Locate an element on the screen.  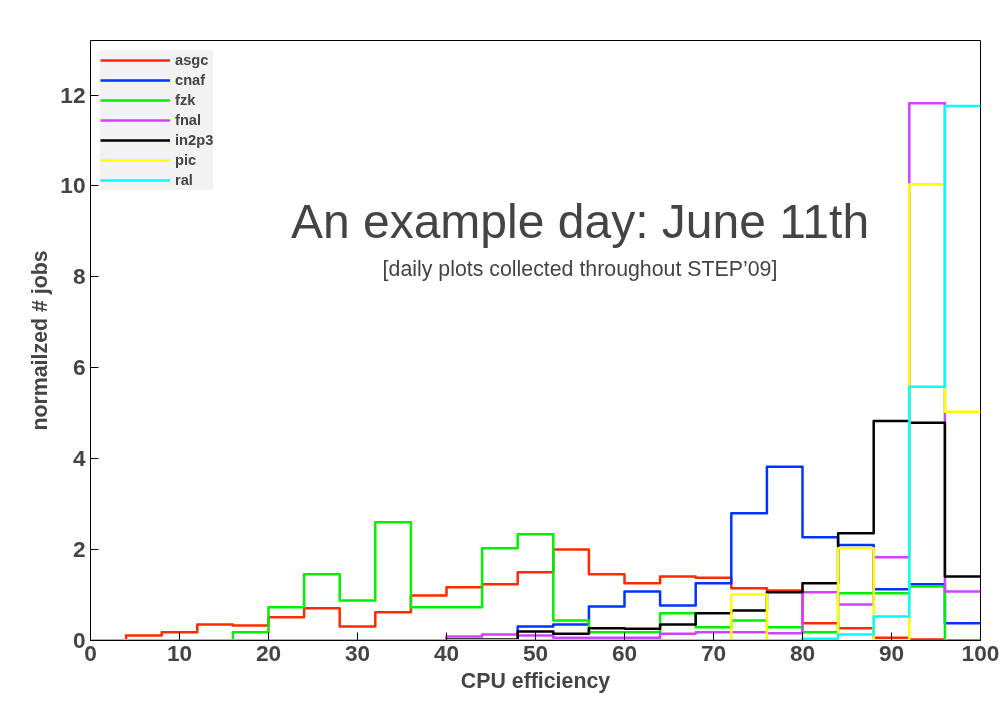
y-tick-label: 8 is located at coordinates (79, 276).